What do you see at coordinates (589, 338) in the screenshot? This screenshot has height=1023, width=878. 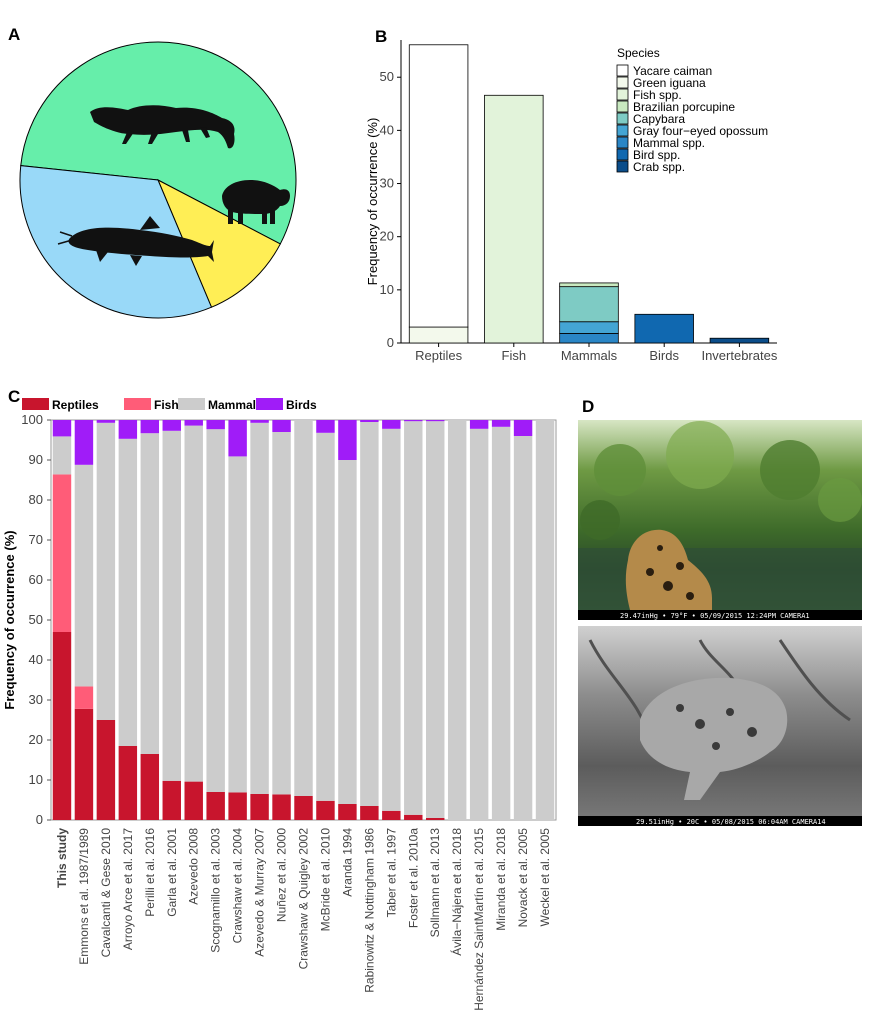 I see `bar-mammals-mammal-spp-` at bounding box center [589, 338].